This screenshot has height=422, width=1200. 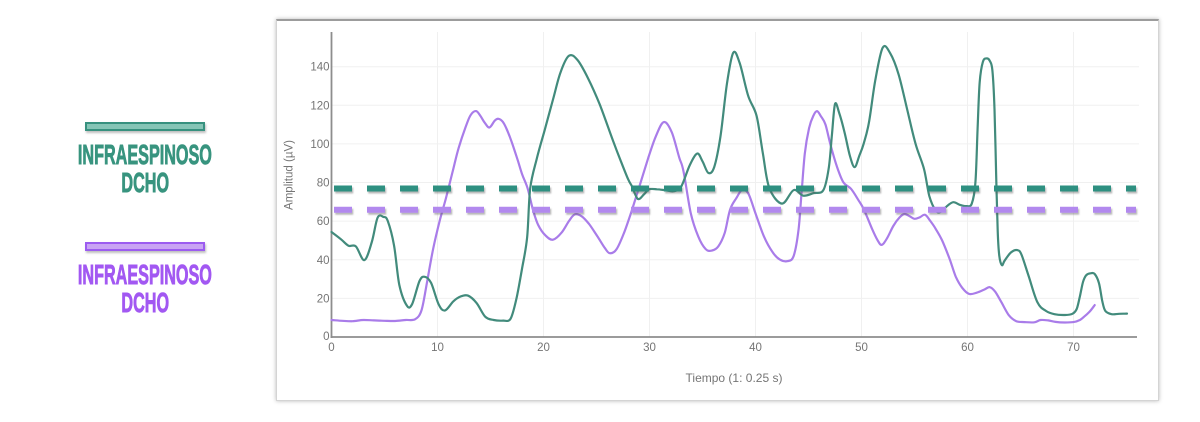 I want to click on svg-text: 140, so click(x=319, y=68).